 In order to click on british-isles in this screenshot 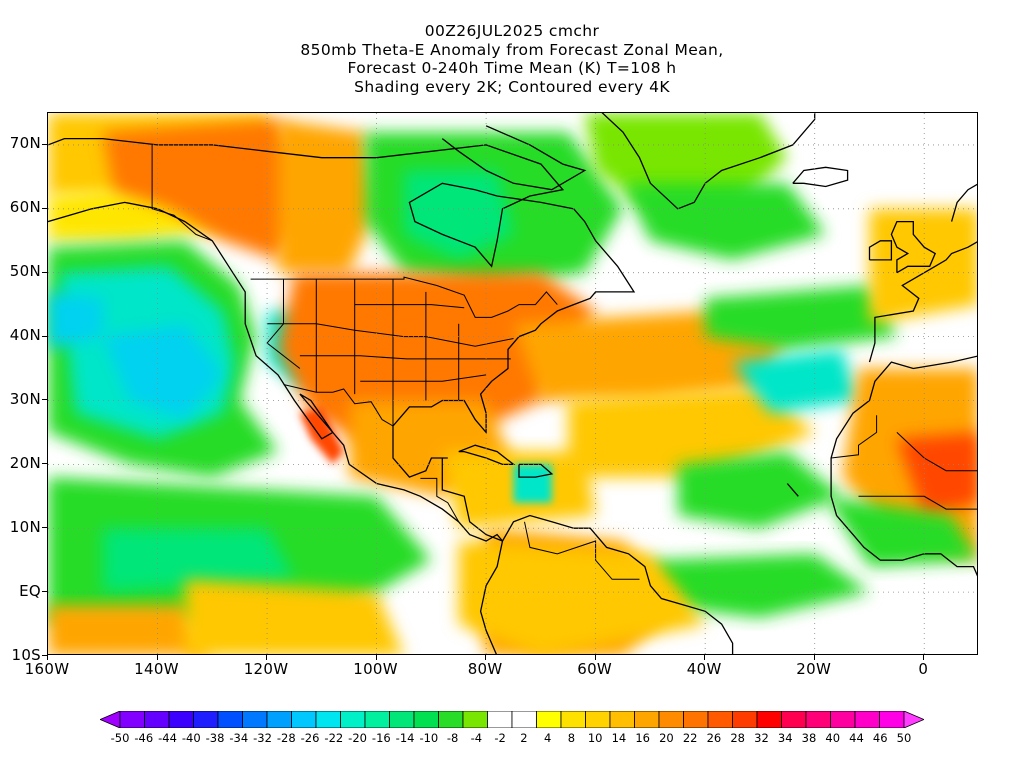, I will do `click(913, 247)`.